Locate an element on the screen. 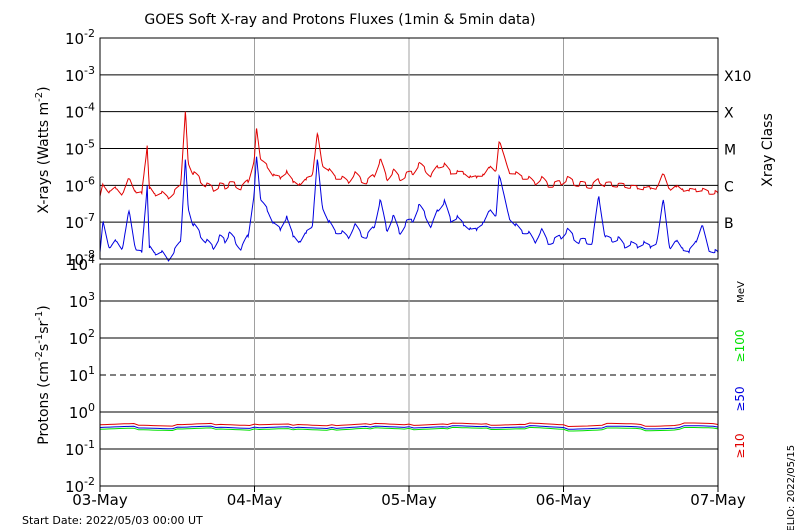  proton-y-tick-label: 10⁻¹ is located at coordinates (80, 448).